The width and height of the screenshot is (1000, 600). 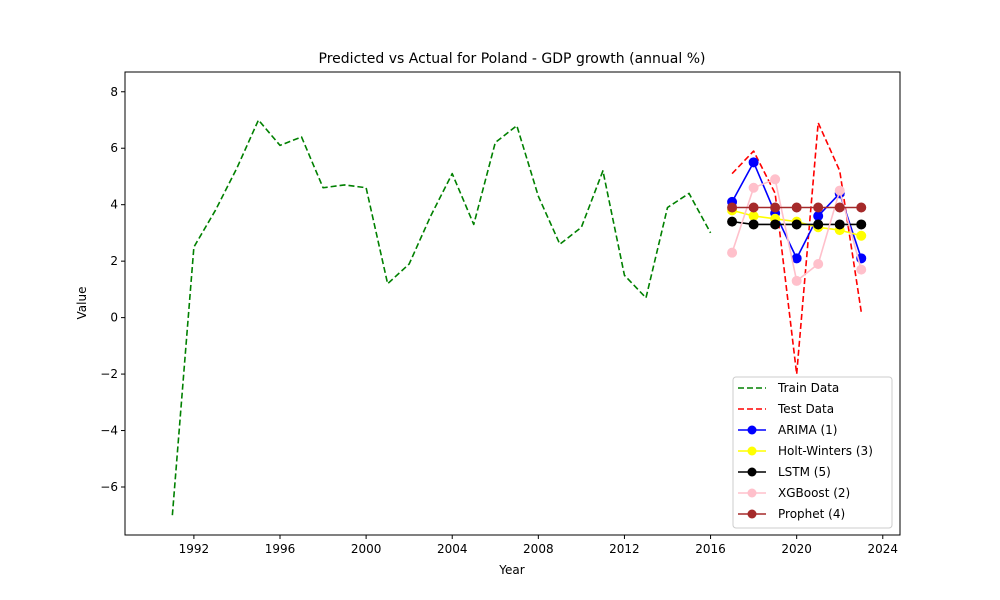 What do you see at coordinates (366, 549) in the screenshot?
I see `x-tick-label: 2000` at bounding box center [366, 549].